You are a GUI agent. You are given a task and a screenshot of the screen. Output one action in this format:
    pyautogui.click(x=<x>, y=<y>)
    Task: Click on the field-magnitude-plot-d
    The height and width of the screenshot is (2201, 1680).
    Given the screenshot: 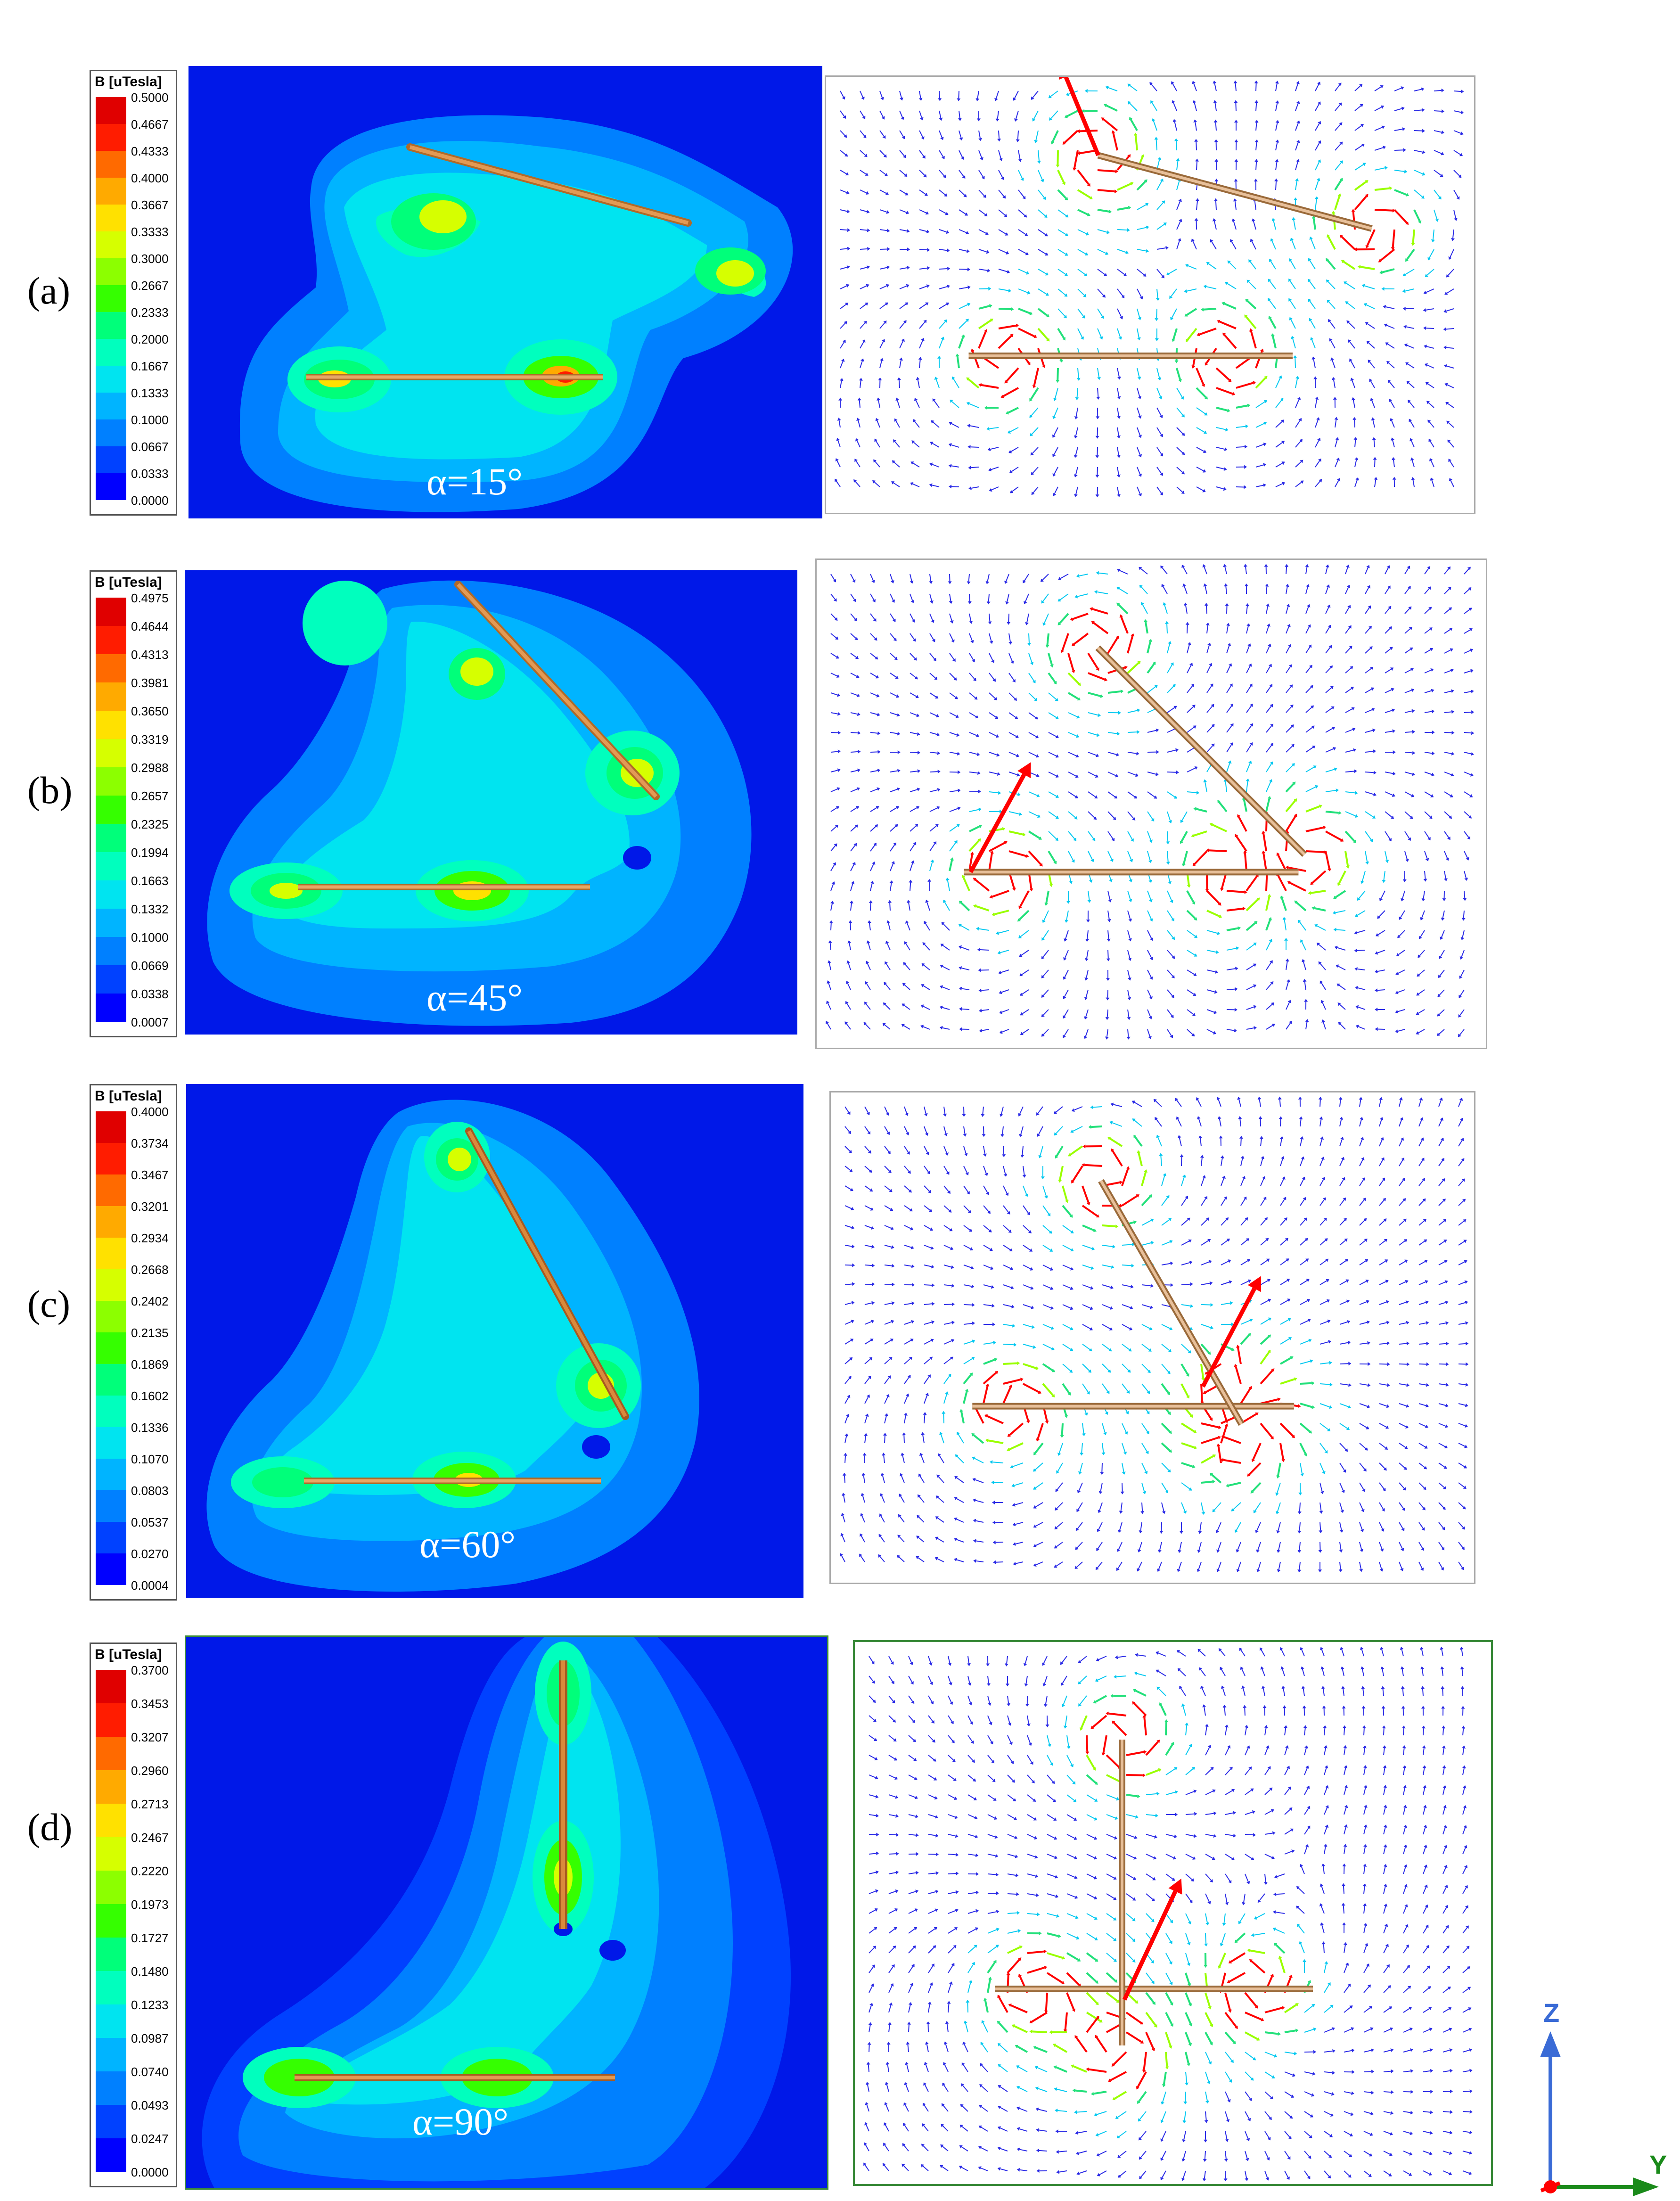 What is the action you would take?
    pyautogui.click(x=506, y=1912)
    